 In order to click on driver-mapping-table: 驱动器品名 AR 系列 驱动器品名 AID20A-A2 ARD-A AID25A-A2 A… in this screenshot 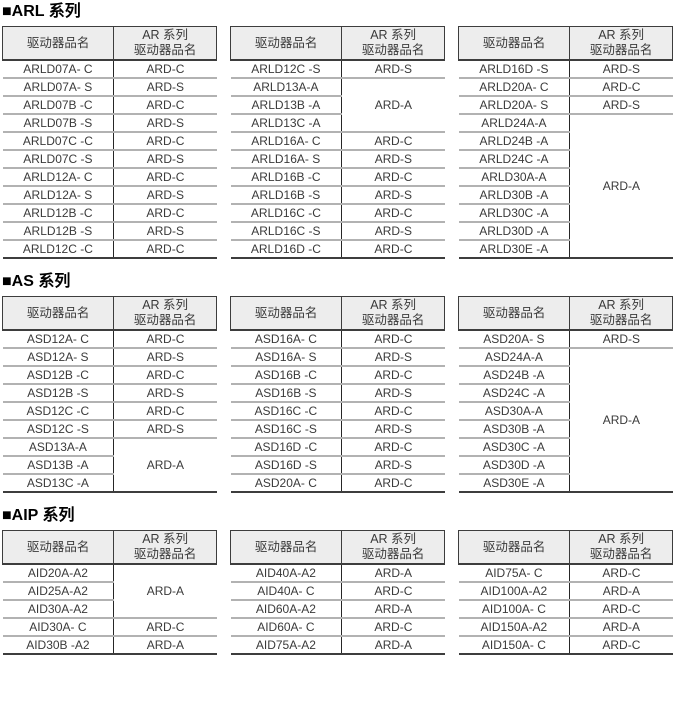, I will do `click(109, 592)`.